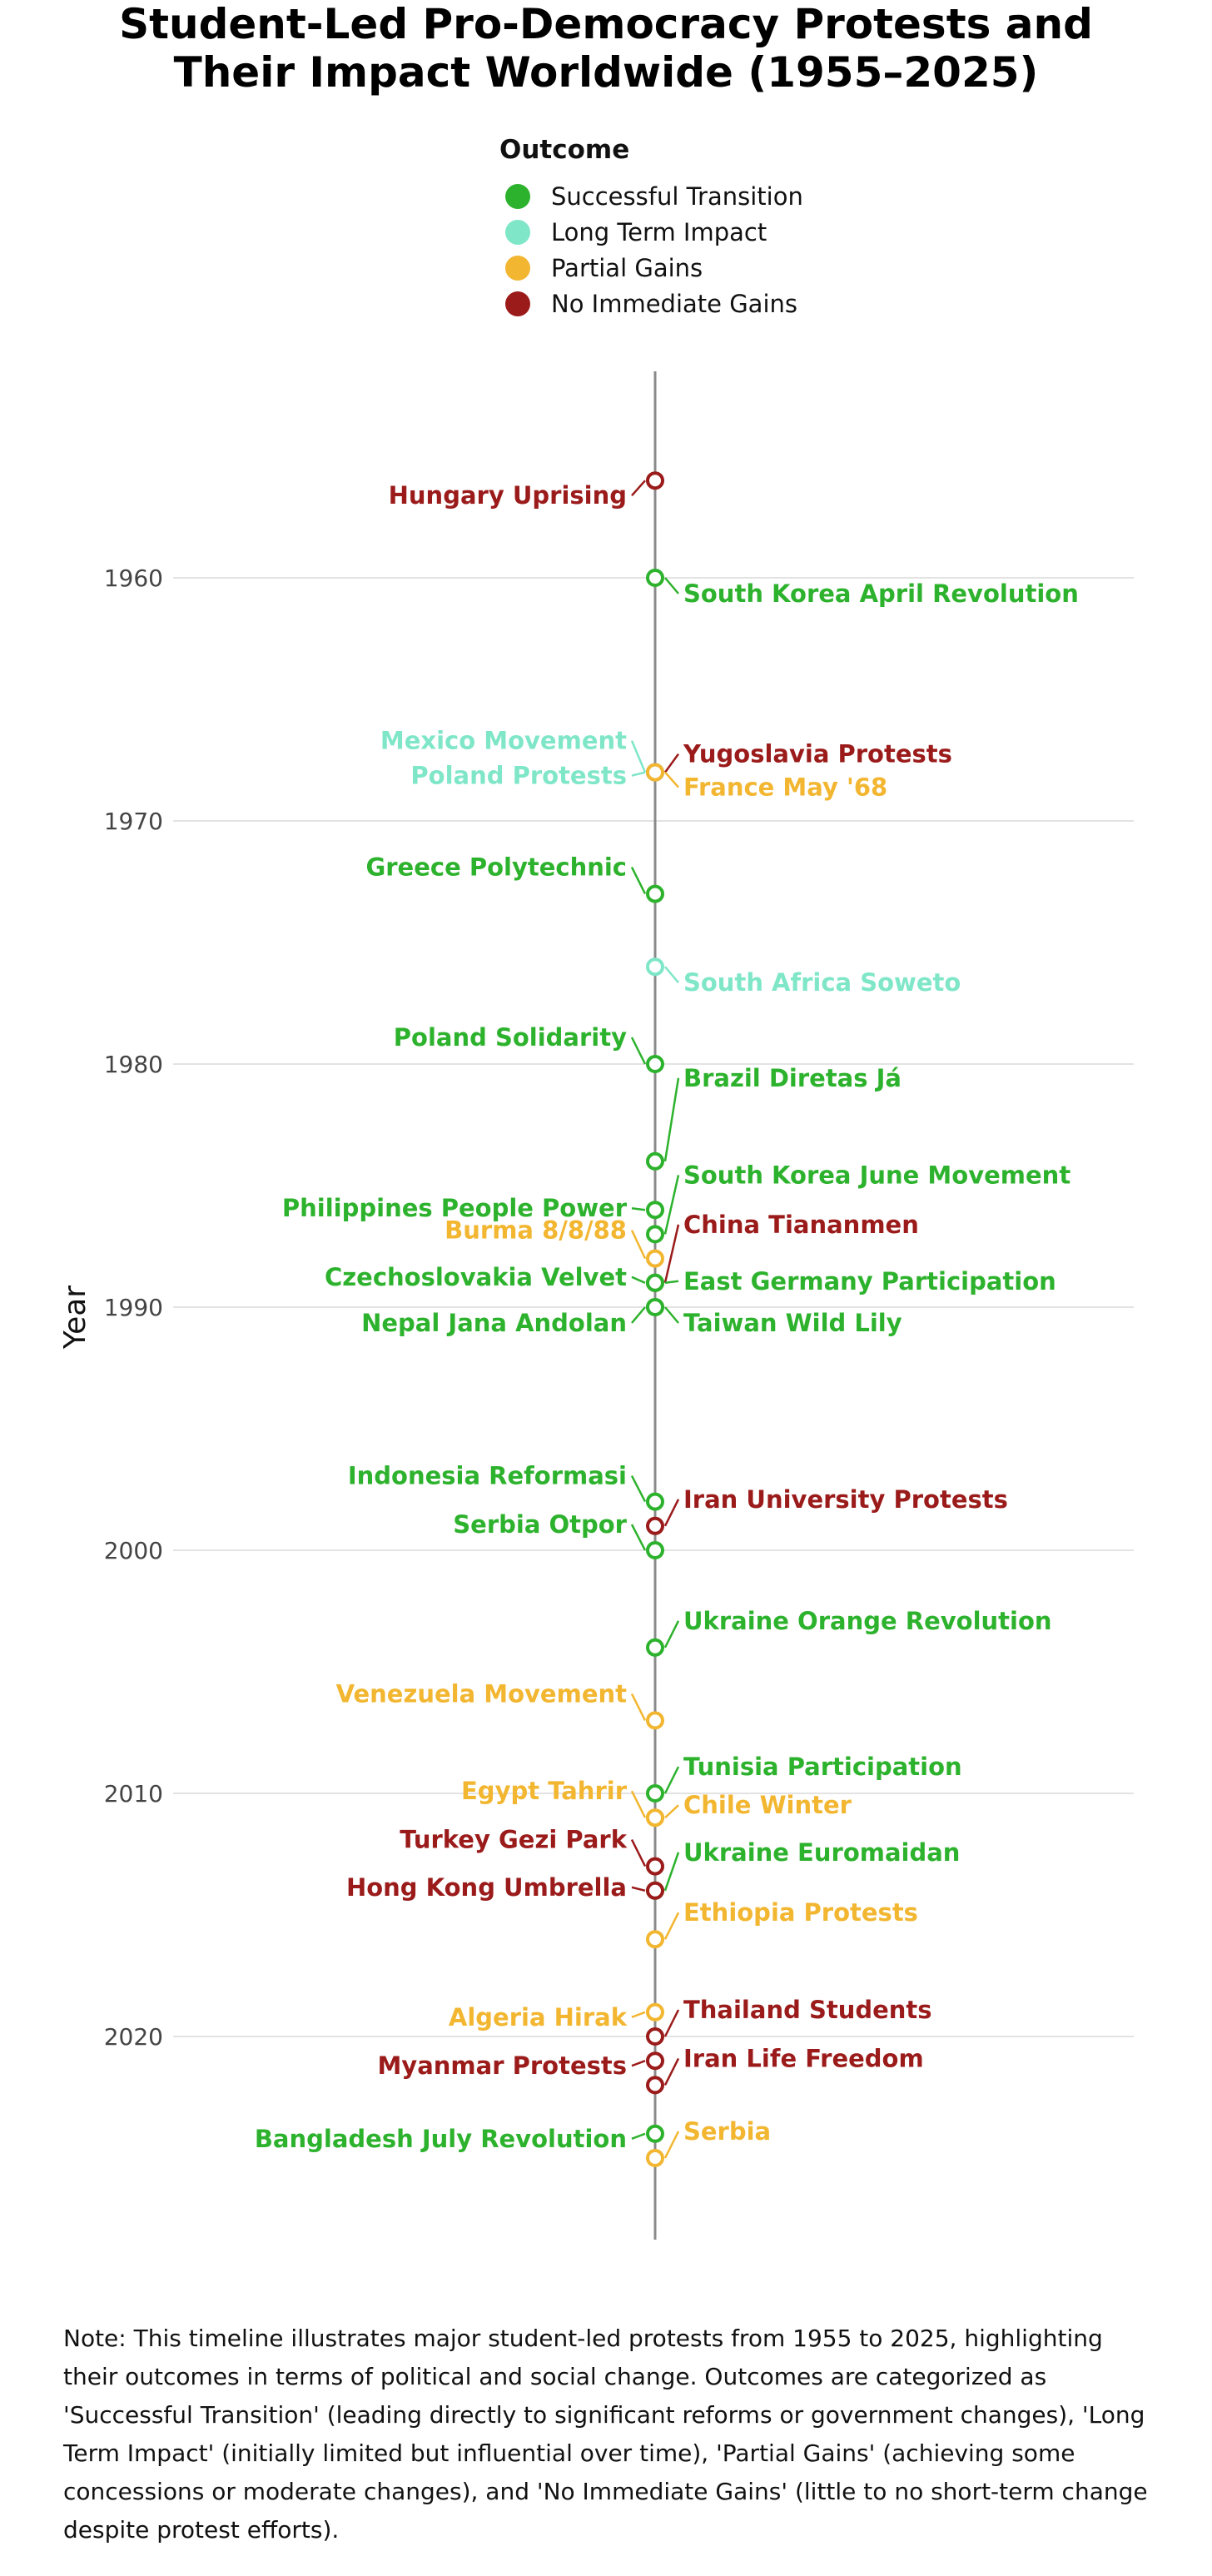 Image resolution: width=1212 pixels, height=2576 pixels. What do you see at coordinates (655, 1720) in the screenshot?
I see `point-venezuela-movement` at bounding box center [655, 1720].